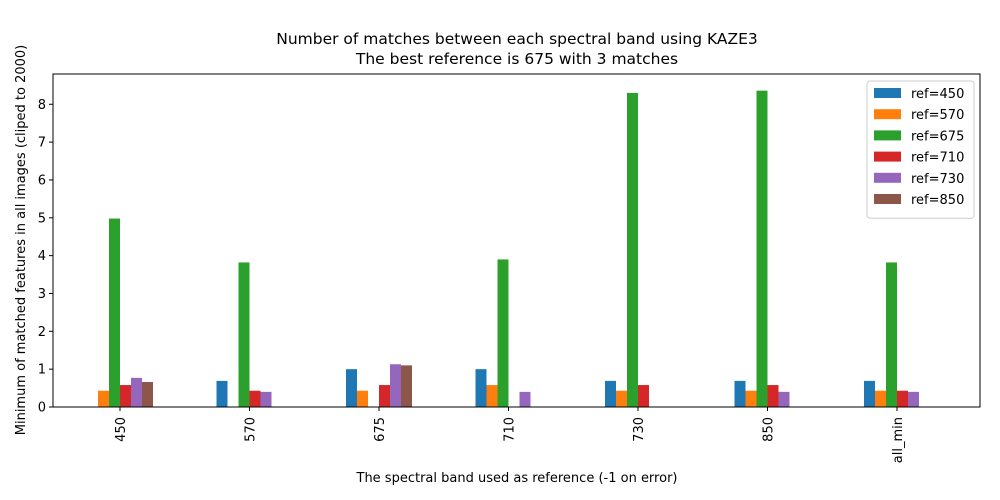 The image size is (1000, 500). I want to click on y-tick-label: 1, so click(42, 370).